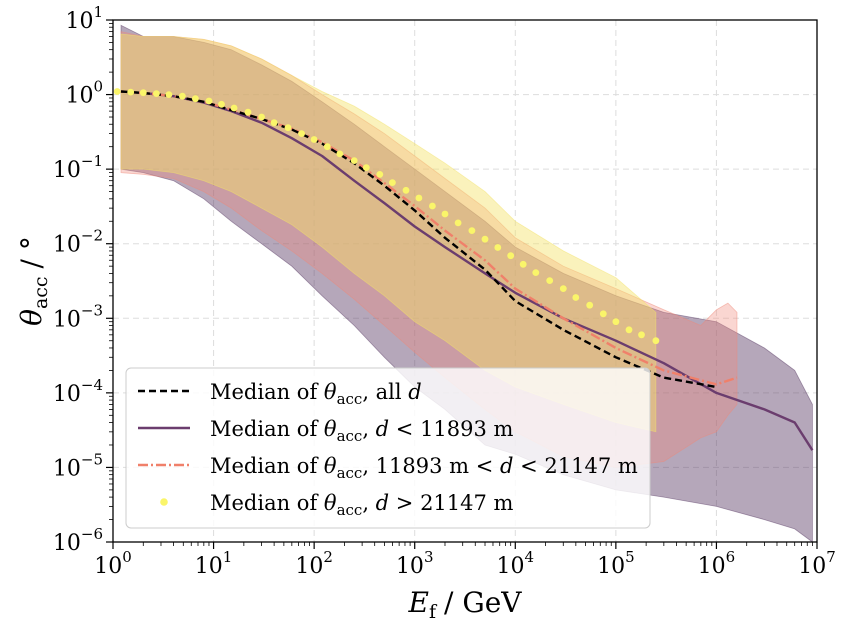 The height and width of the screenshot is (635, 848). Describe the element at coordinates (98, 12) in the screenshot. I see `y-tick-exponent: 1` at that location.